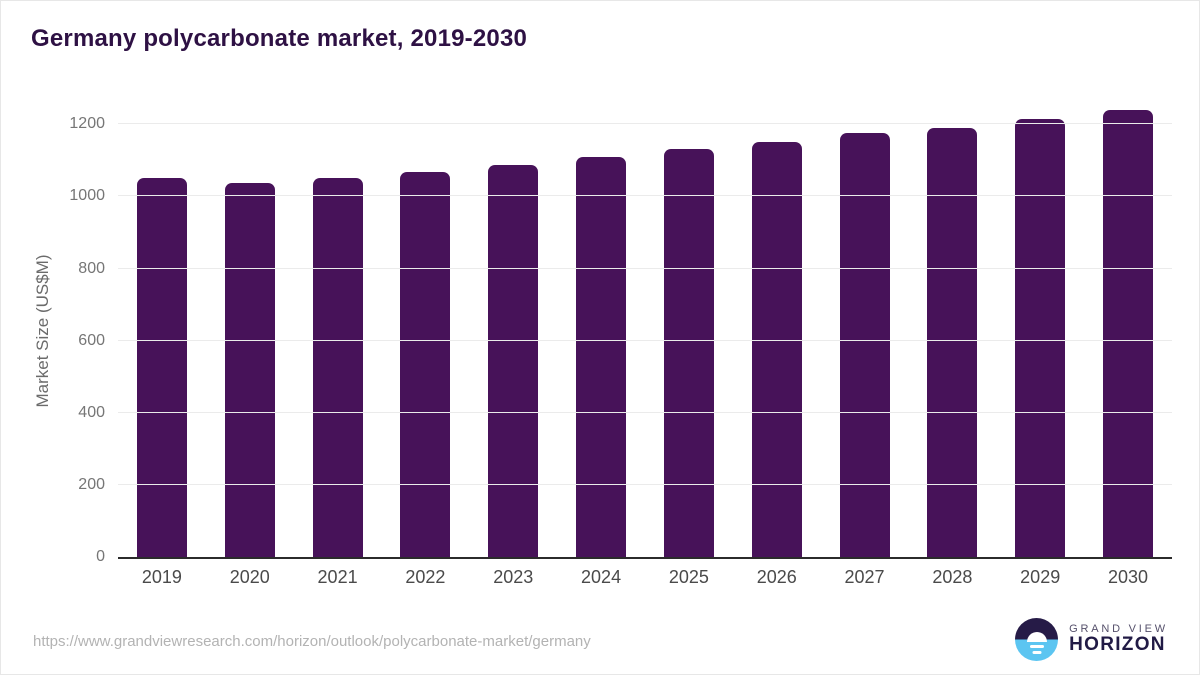 The image size is (1200, 675). What do you see at coordinates (161, 577) in the screenshot?
I see `x-tick-label-2019: 2019` at bounding box center [161, 577].